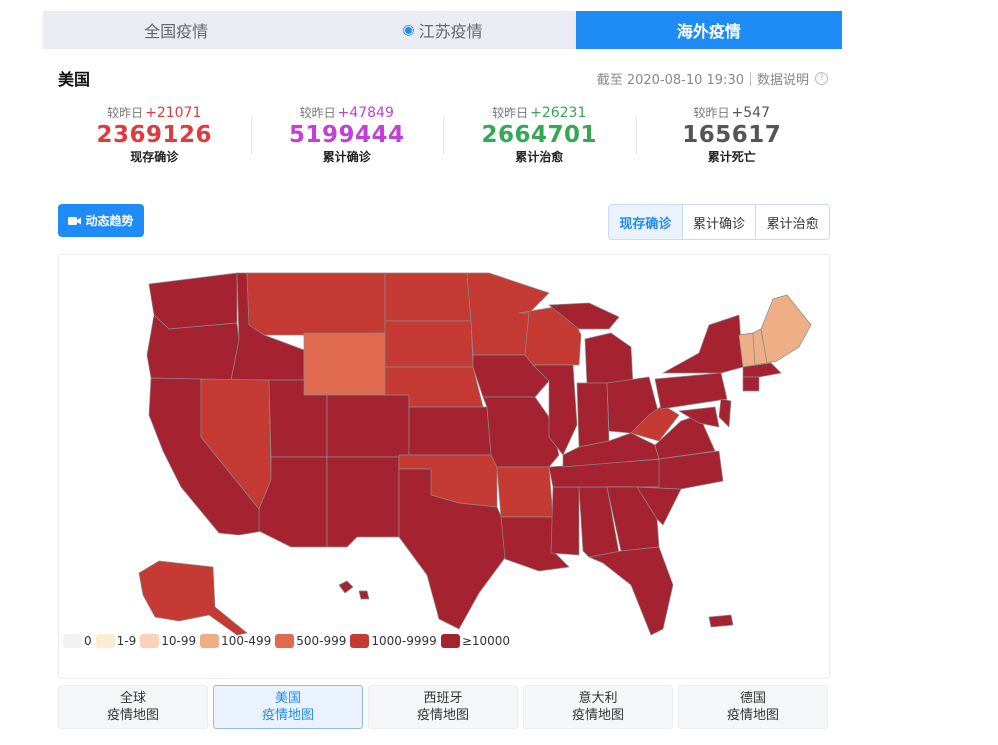 The image size is (998, 745). Describe the element at coordinates (593, 415) in the screenshot. I see `state-indiana` at that location.